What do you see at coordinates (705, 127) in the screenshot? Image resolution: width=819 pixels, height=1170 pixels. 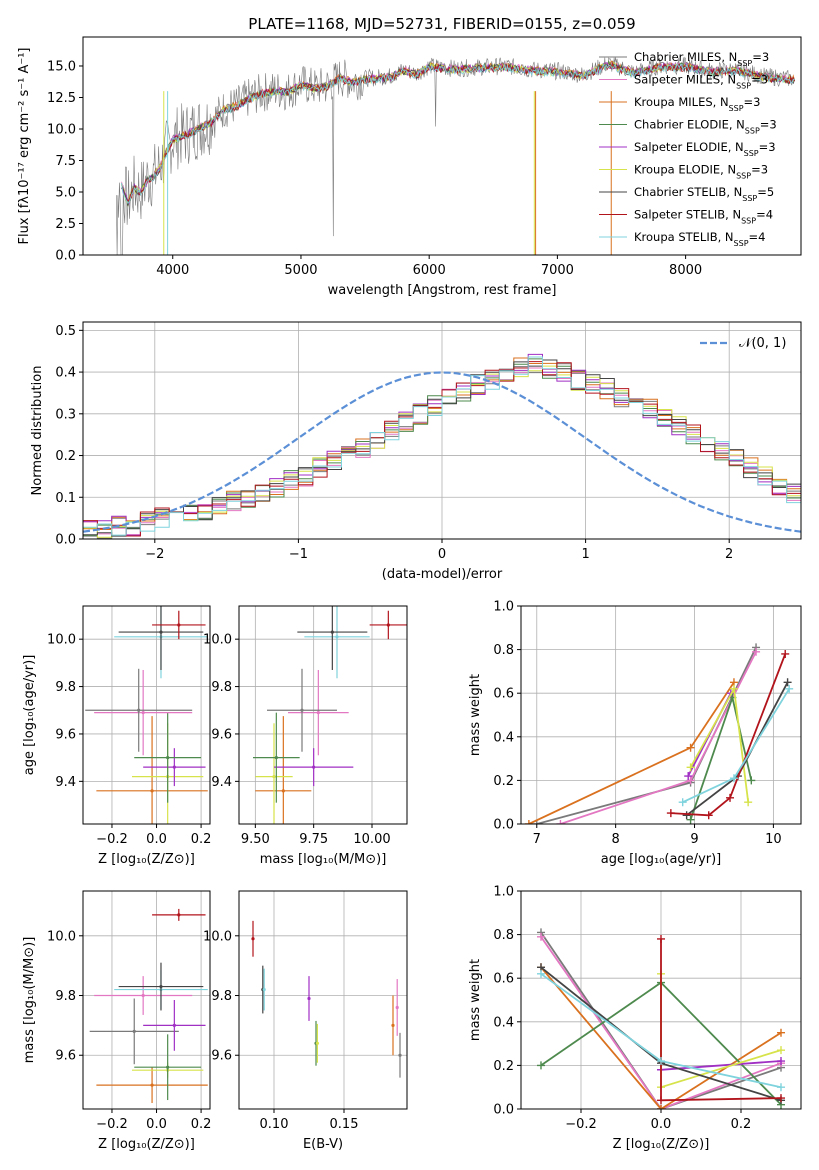 I see `legend-entry: Chabrier ELODIE, NSSP=3` at bounding box center [705, 127].